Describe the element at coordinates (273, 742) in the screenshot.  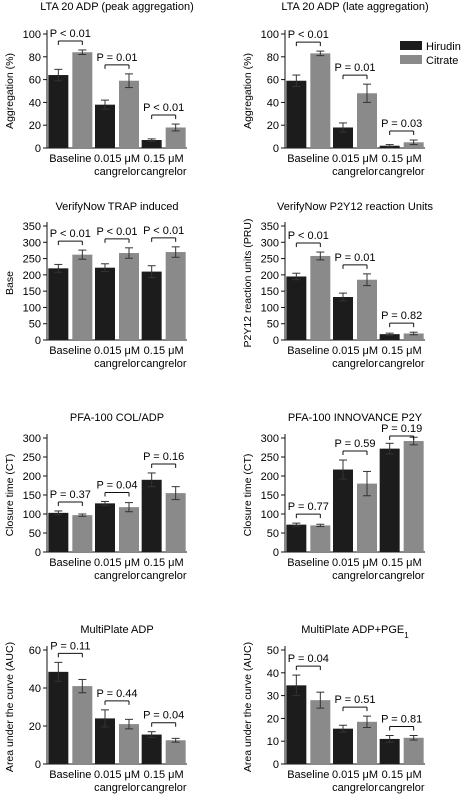
I see `y-tick-label: 10` at that location.